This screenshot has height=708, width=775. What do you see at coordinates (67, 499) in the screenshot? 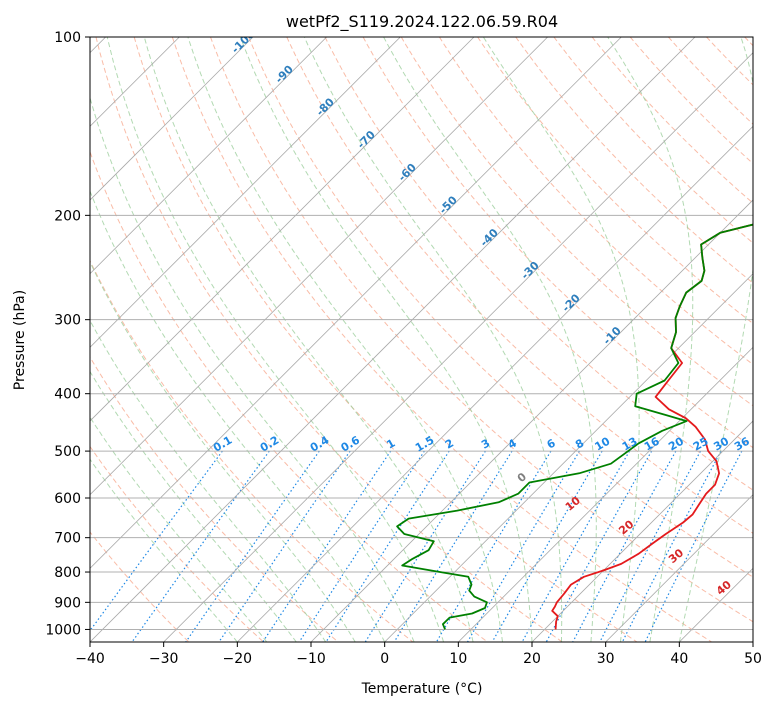
I see `y-tick-label: 600` at bounding box center [67, 499].